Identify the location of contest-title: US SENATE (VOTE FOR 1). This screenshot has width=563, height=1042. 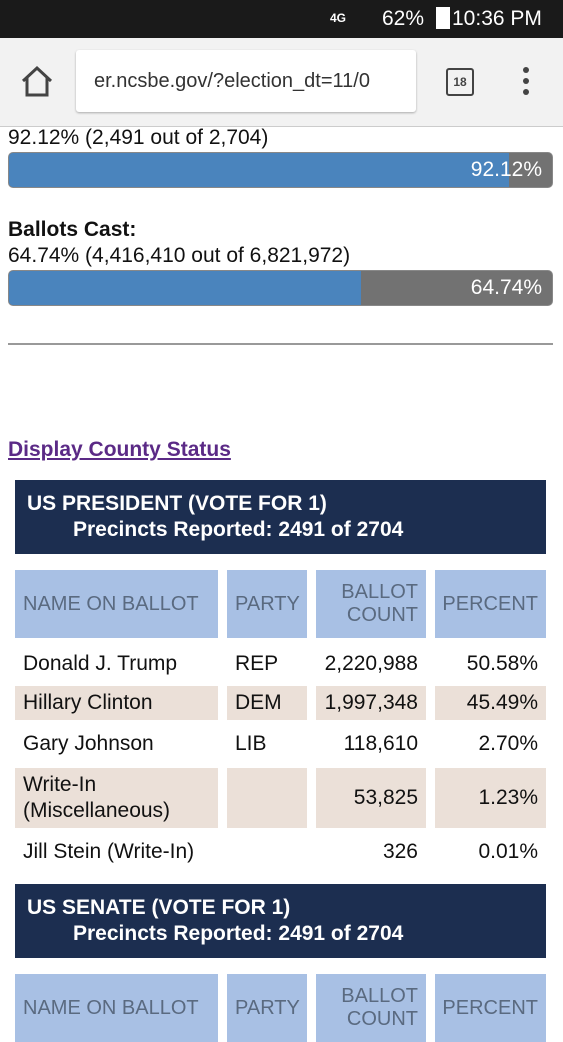
(159, 907).